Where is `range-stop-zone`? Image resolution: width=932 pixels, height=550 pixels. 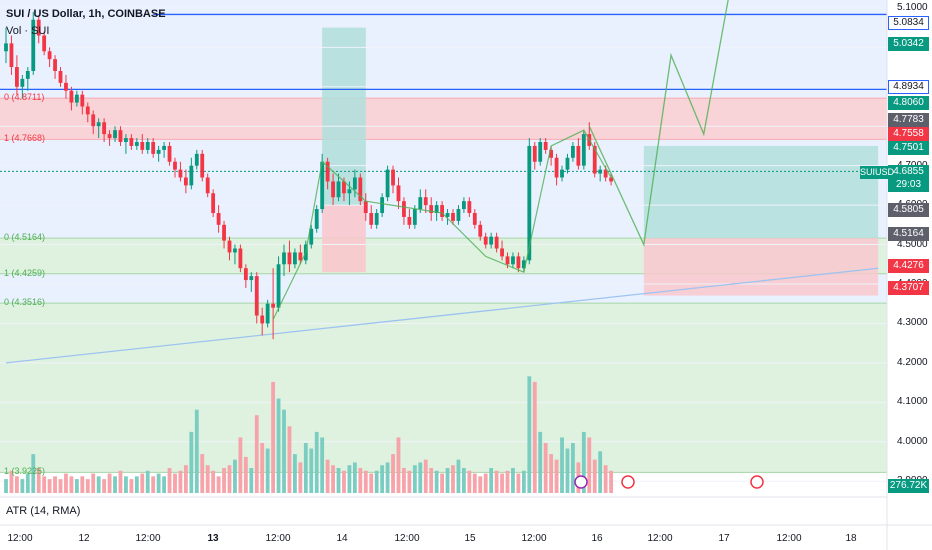 range-stop-zone is located at coordinates (344, 239).